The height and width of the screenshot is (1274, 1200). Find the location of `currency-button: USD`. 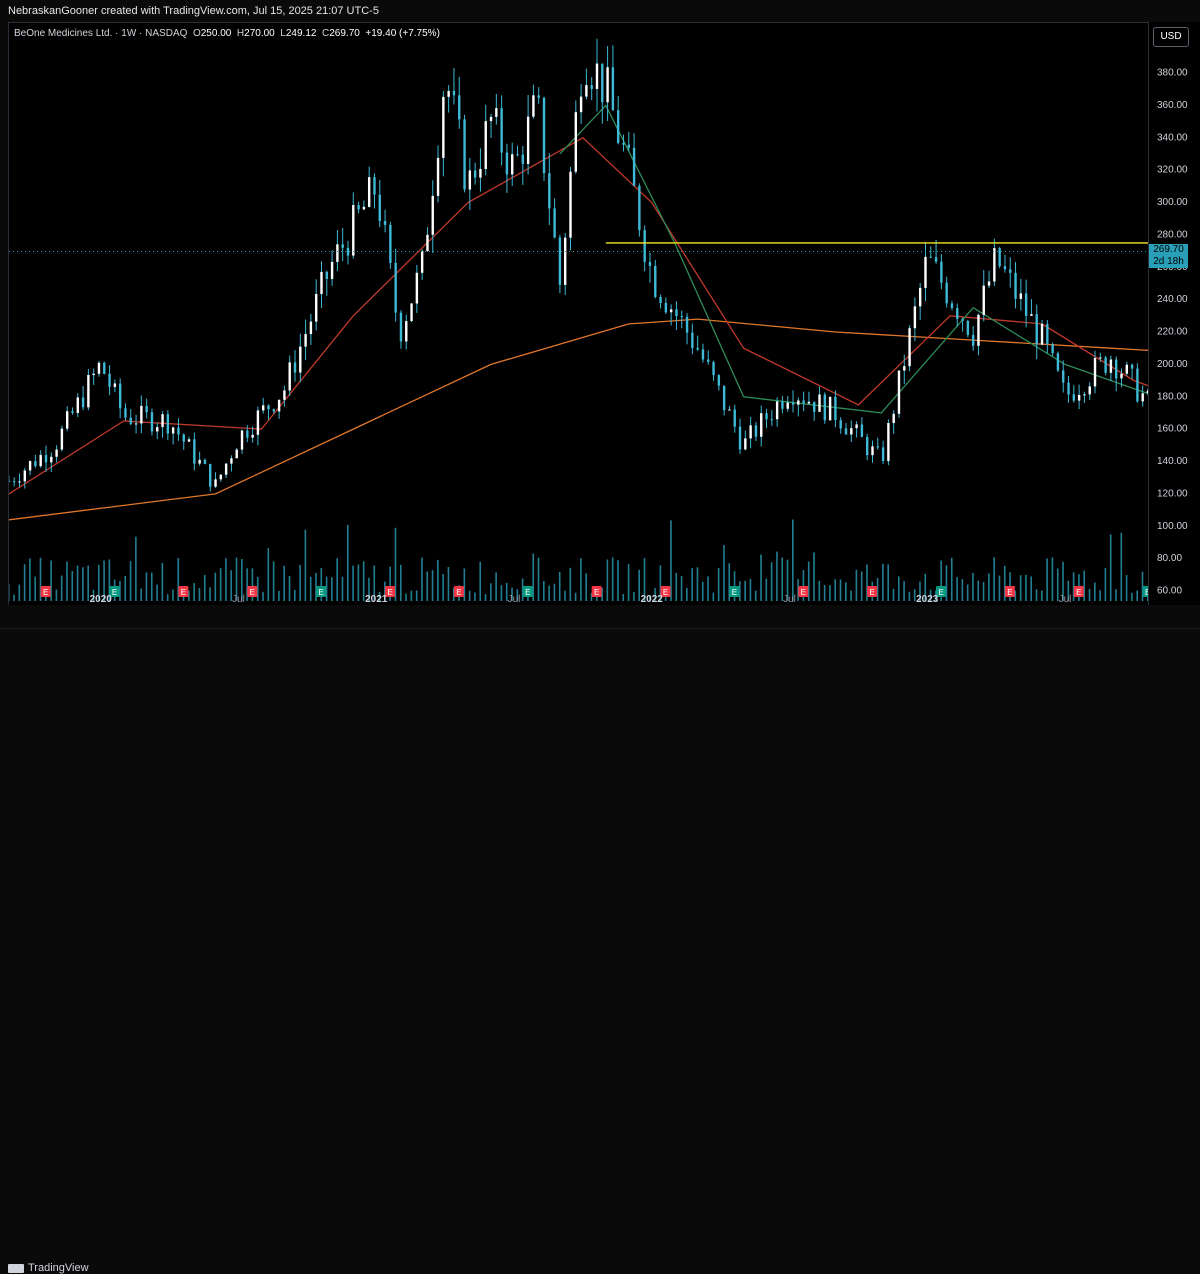

currency-button: USD is located at coordinates (1171, 37).